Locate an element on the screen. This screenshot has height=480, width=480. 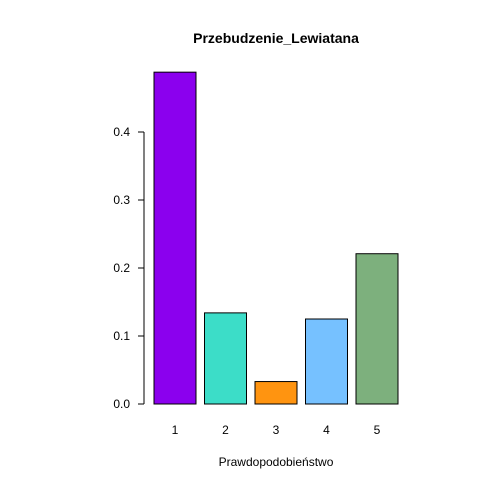
y-tick-label: 0.4 is located at coordinates (121, 132).